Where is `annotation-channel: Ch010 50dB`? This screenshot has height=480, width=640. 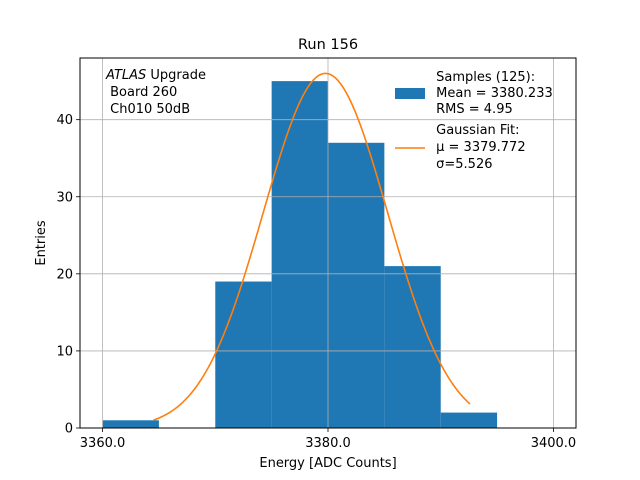 annotation-channel: Ch010 50dB is located at coordinates (148, 109).